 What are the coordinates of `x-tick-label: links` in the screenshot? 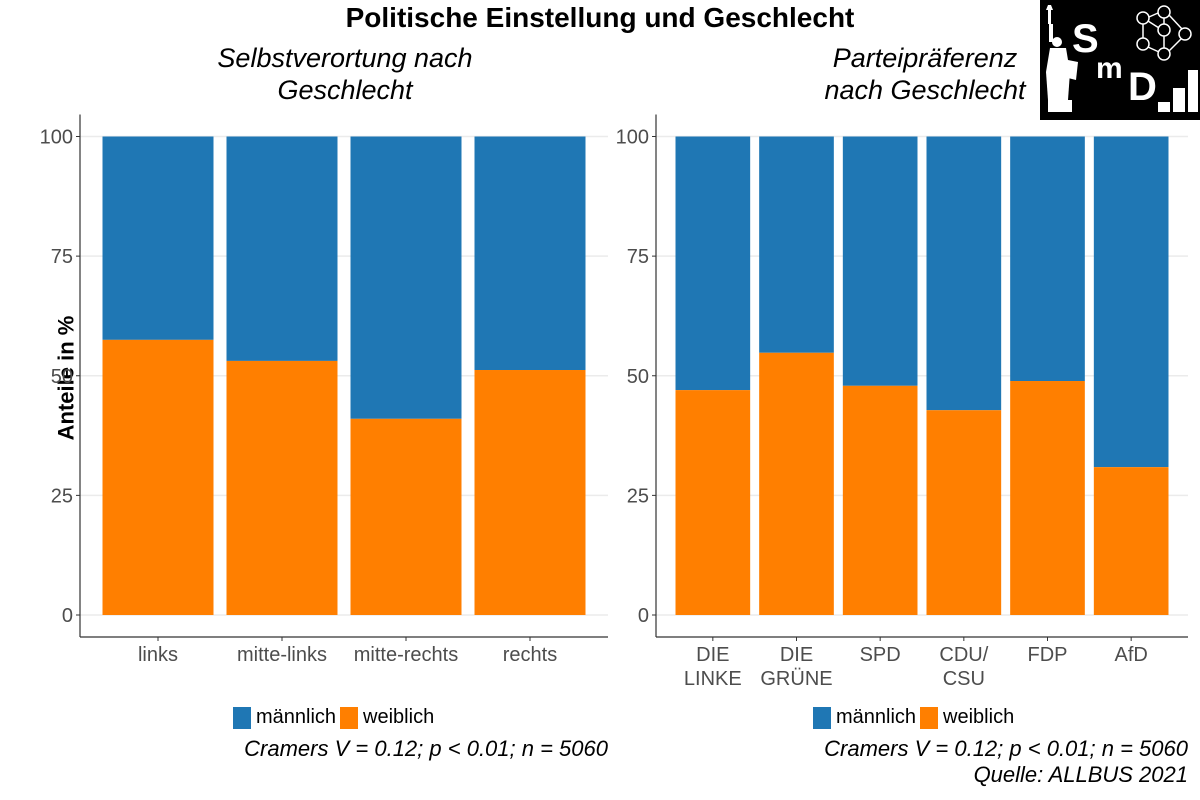 It's located at (158, 655).